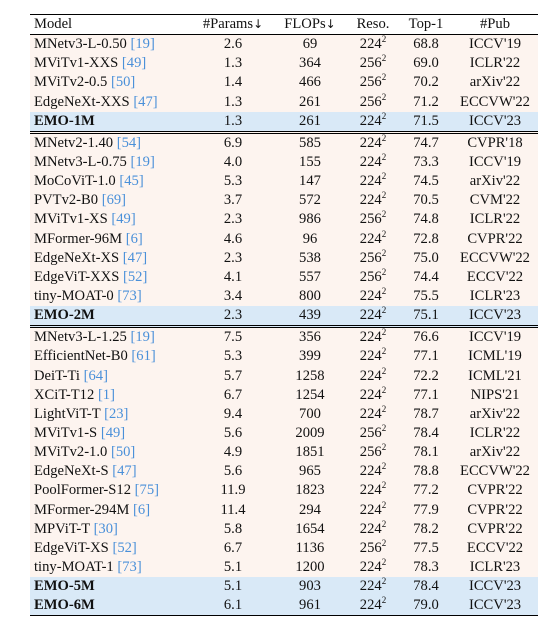 The width and height of the screenshot is (560, 636). I want to click on table-row: EdgeNeXt-S [47] 5.6 965 2242 78.8 ECCVW'22, so click(284, 471).